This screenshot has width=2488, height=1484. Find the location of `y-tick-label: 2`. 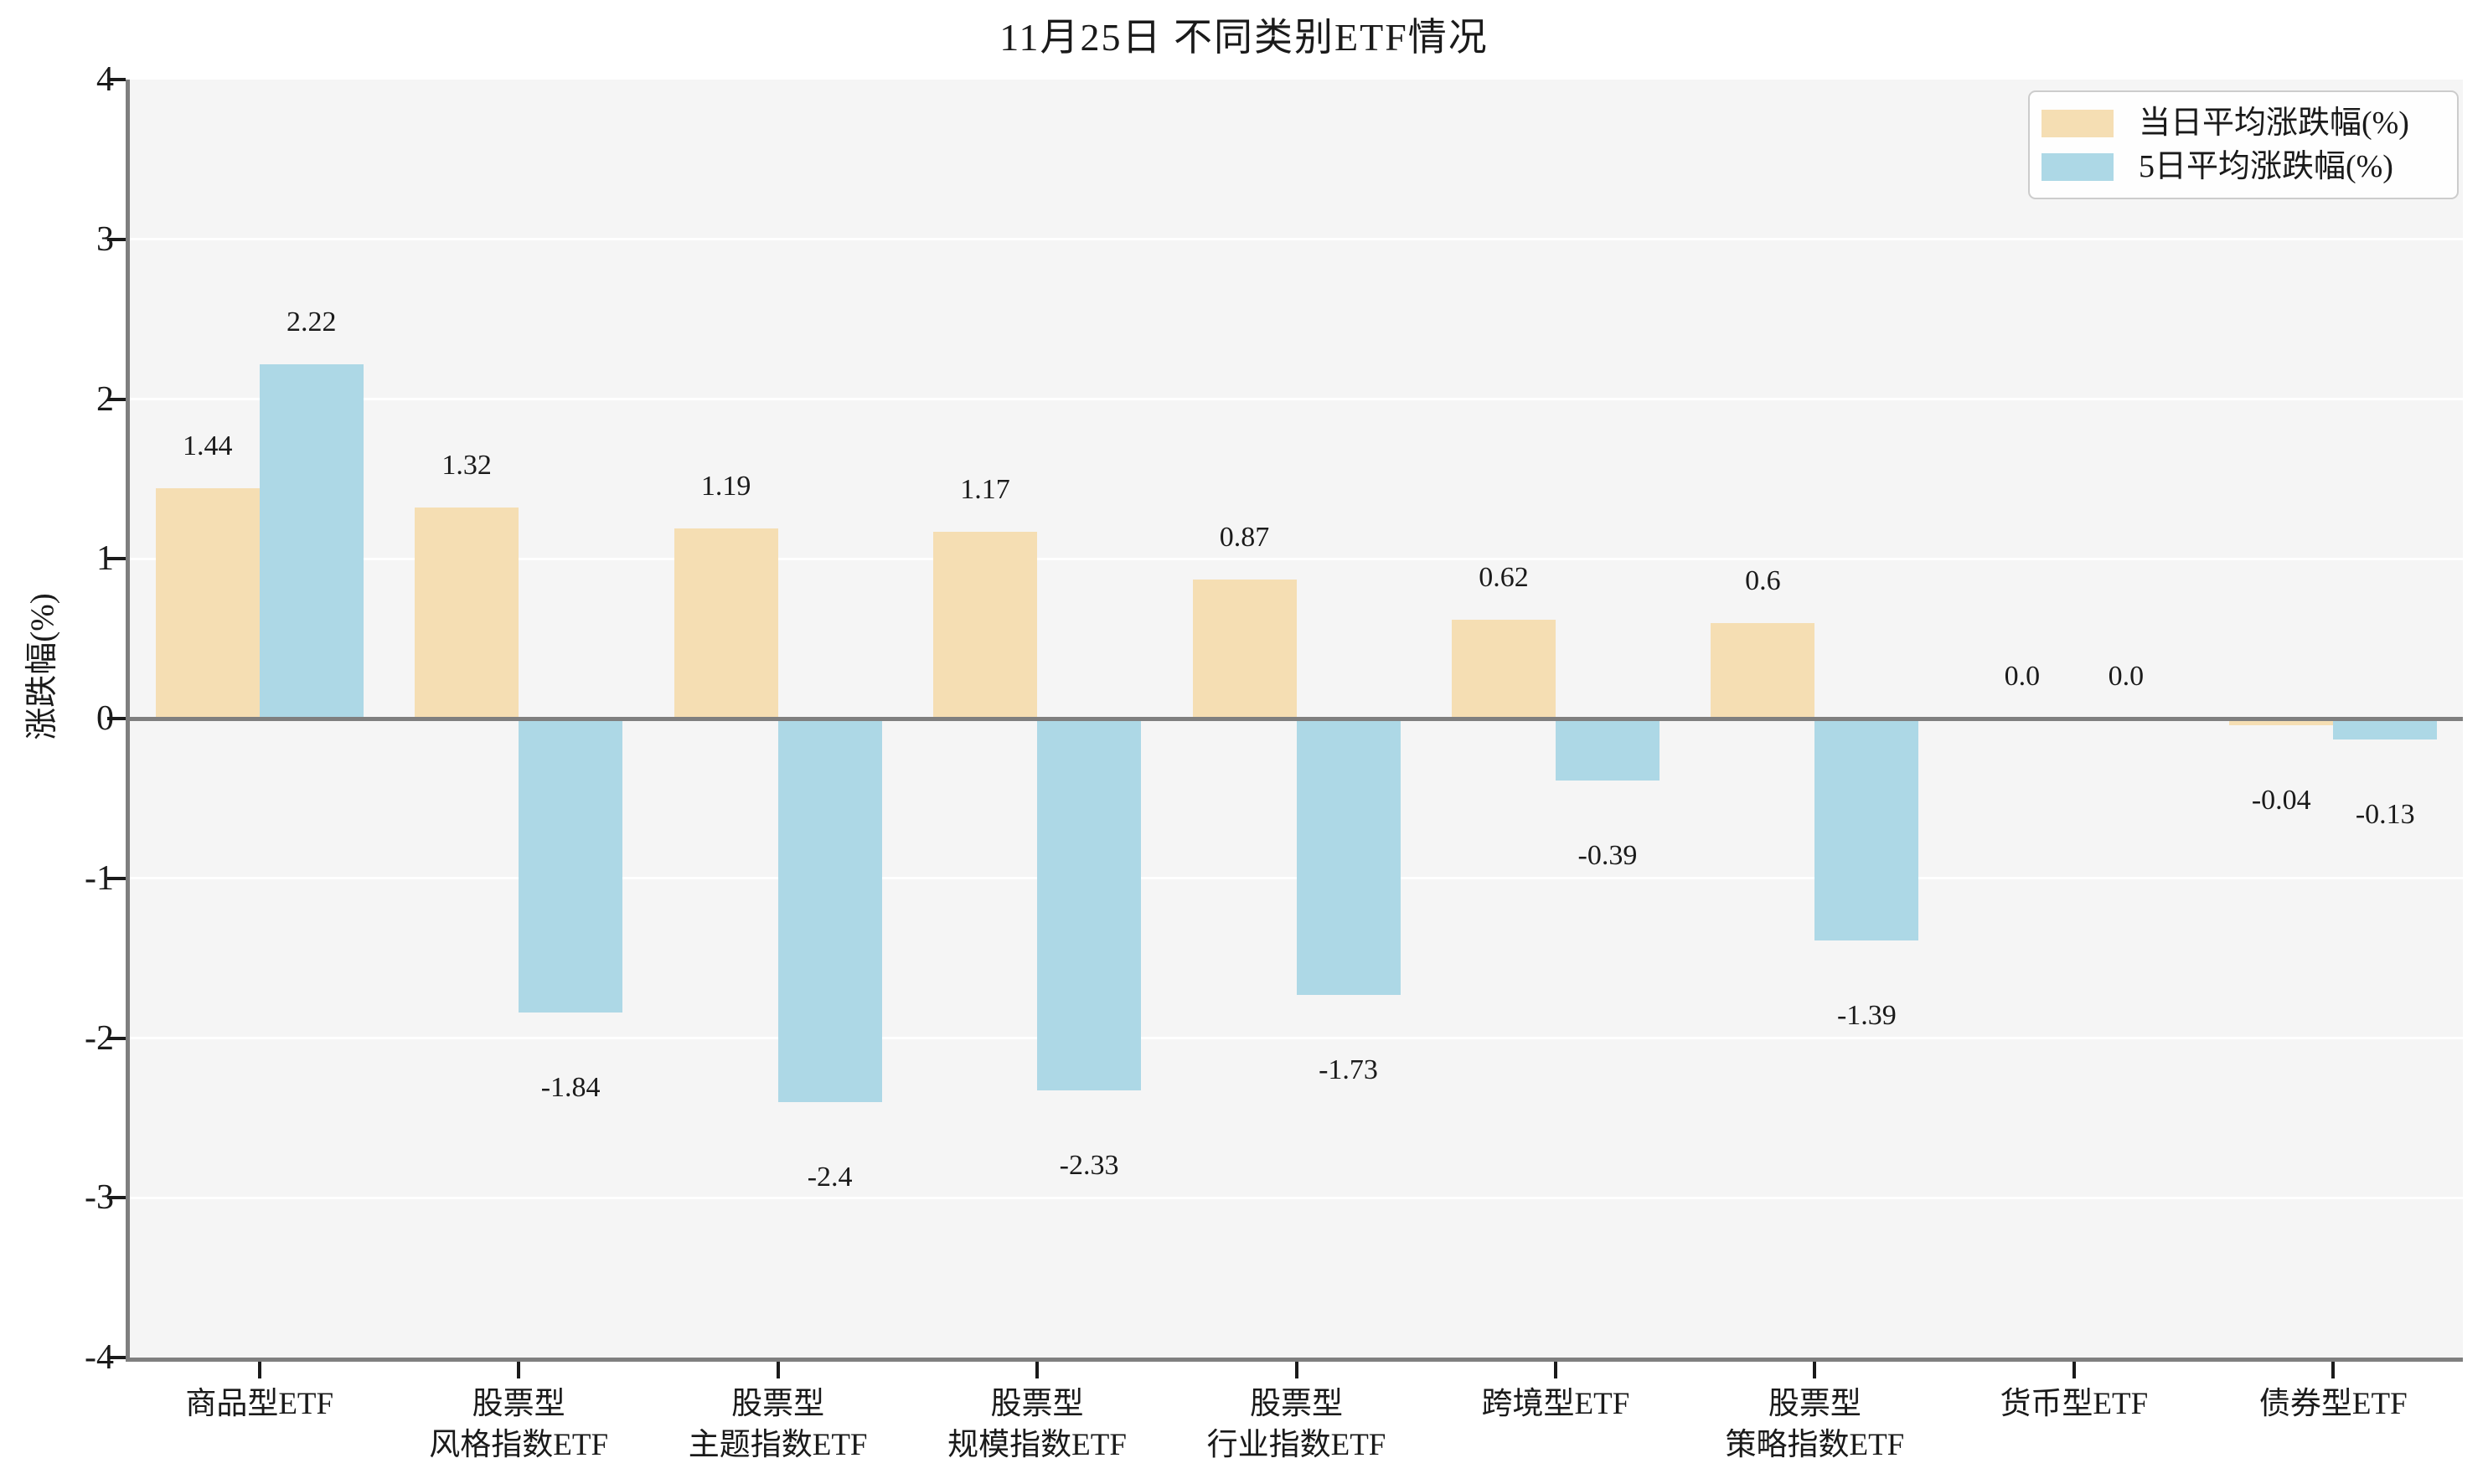

y-tick-label: 2 is located at coordinates (105, 399).